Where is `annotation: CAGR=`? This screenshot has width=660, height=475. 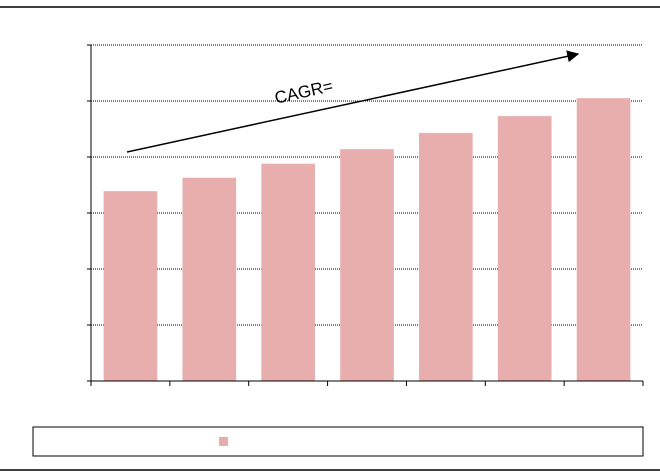 annotation: CAGR= is located at coordinates (304, 91).